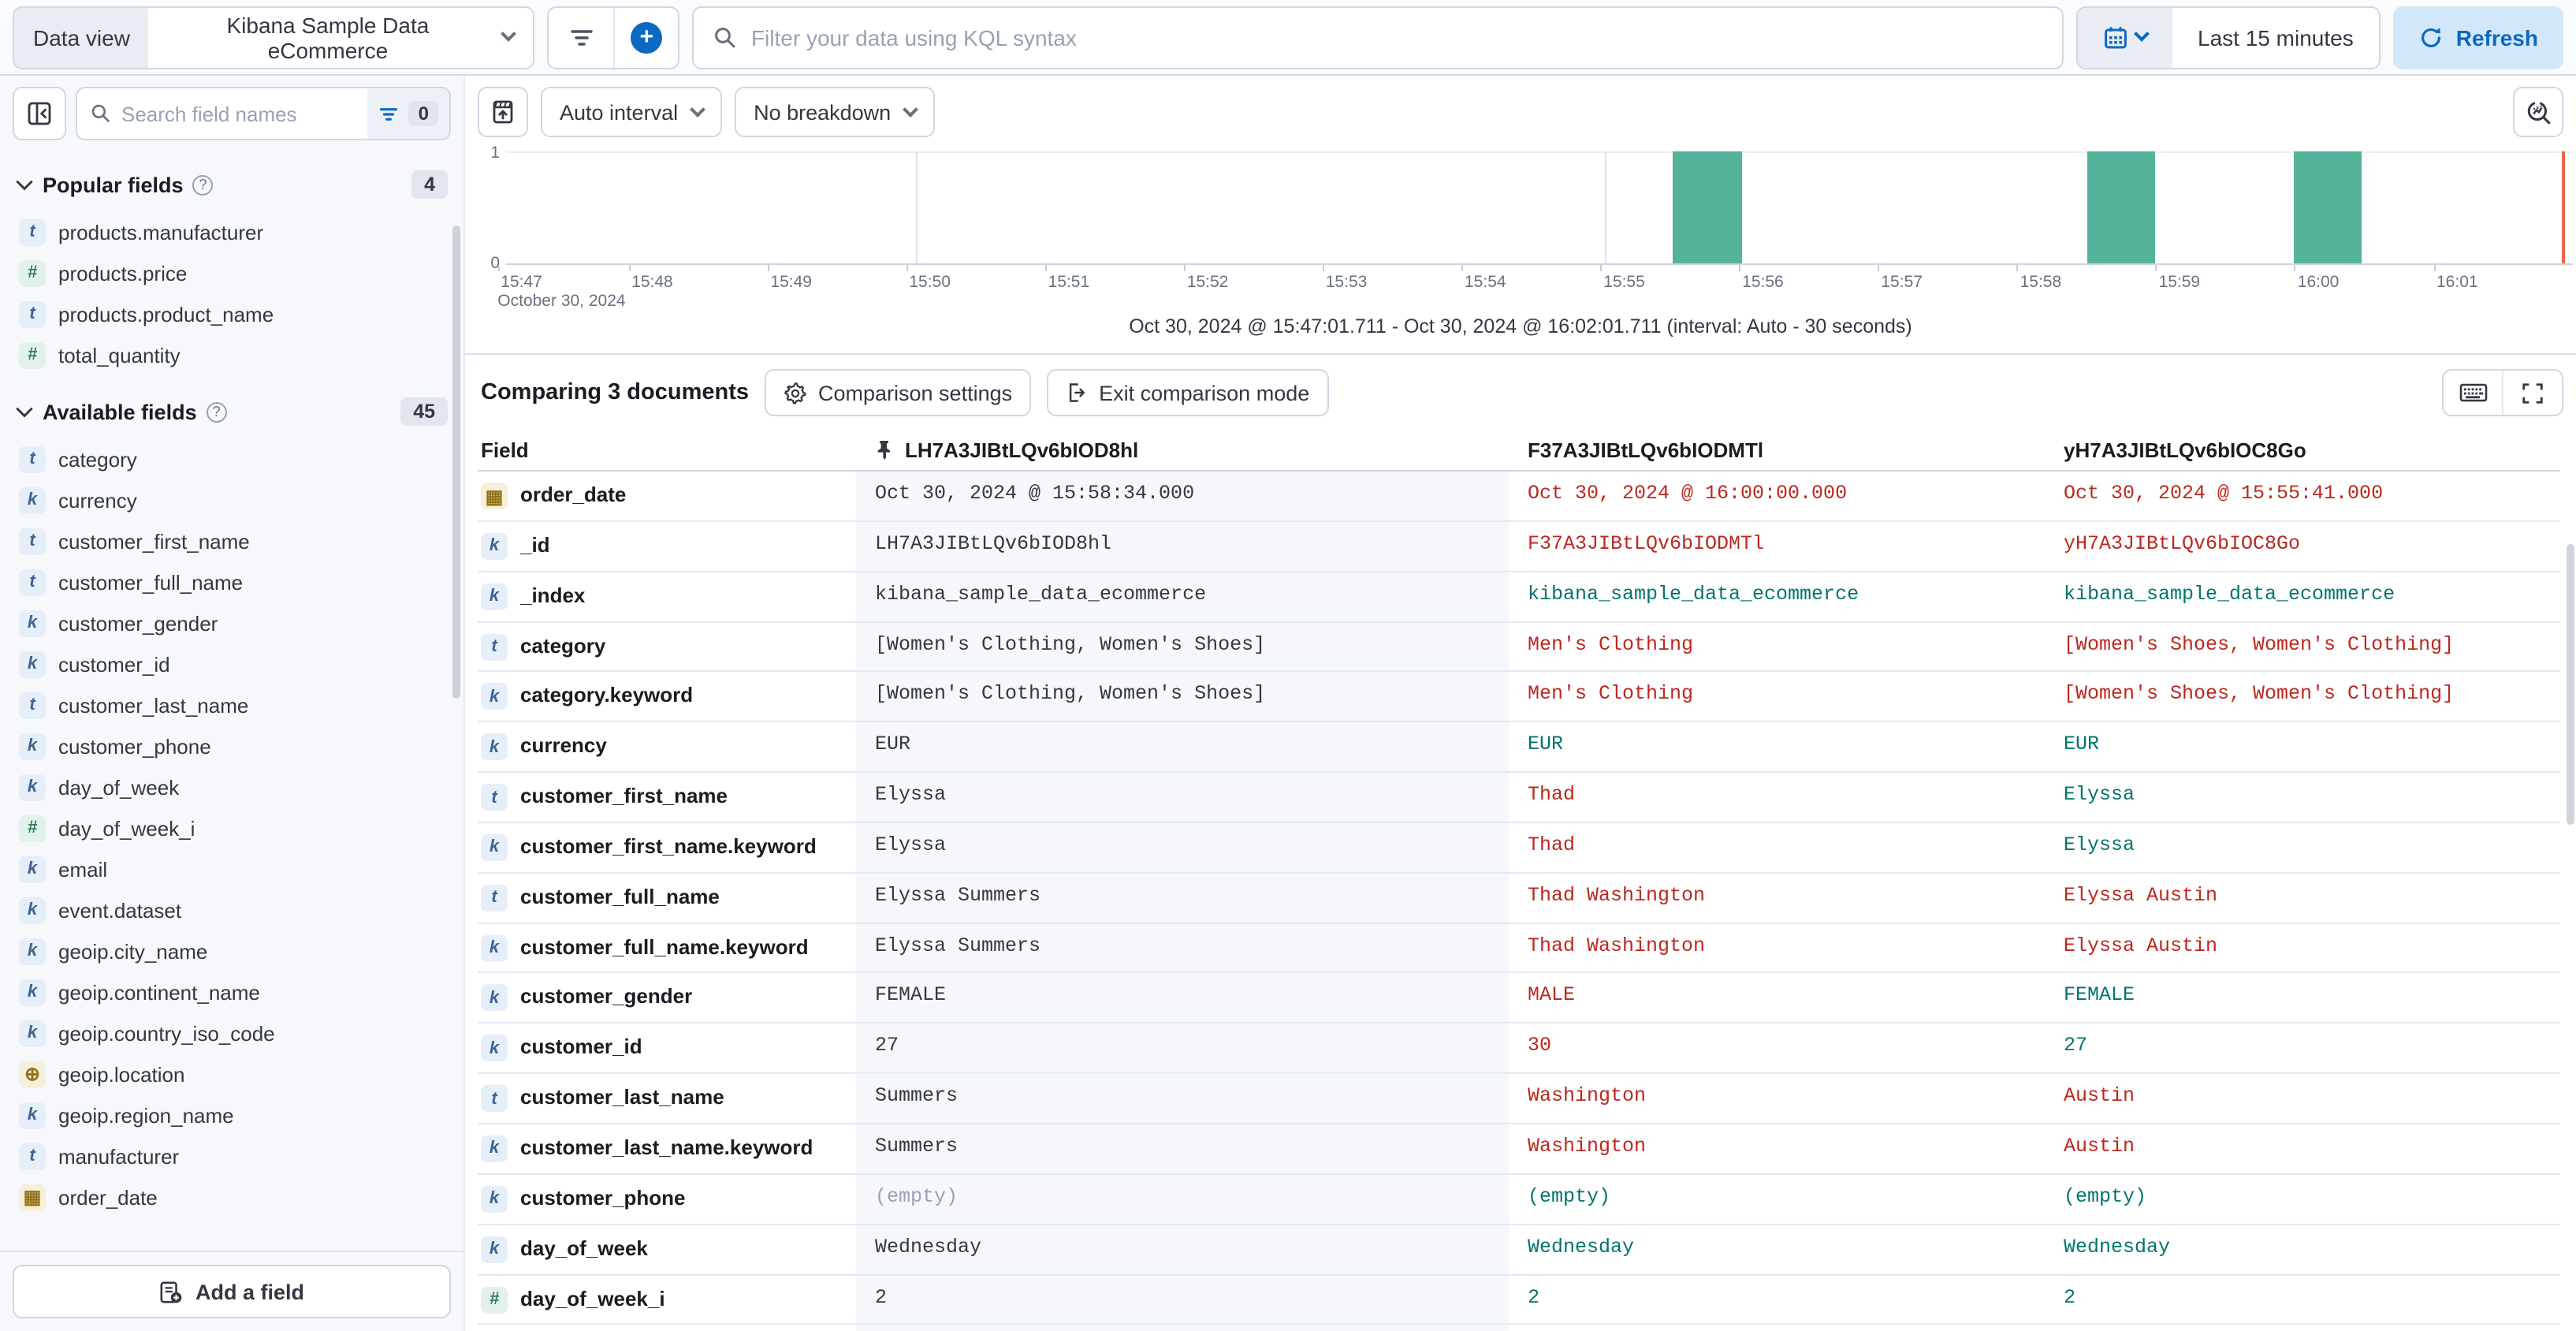 Image resolution: width=2576 pixels, height=1331 pixels. What do you see at coordinates (97, 459) in the screenshot?
I see `field-name: category` at bounding box center [97, 459].